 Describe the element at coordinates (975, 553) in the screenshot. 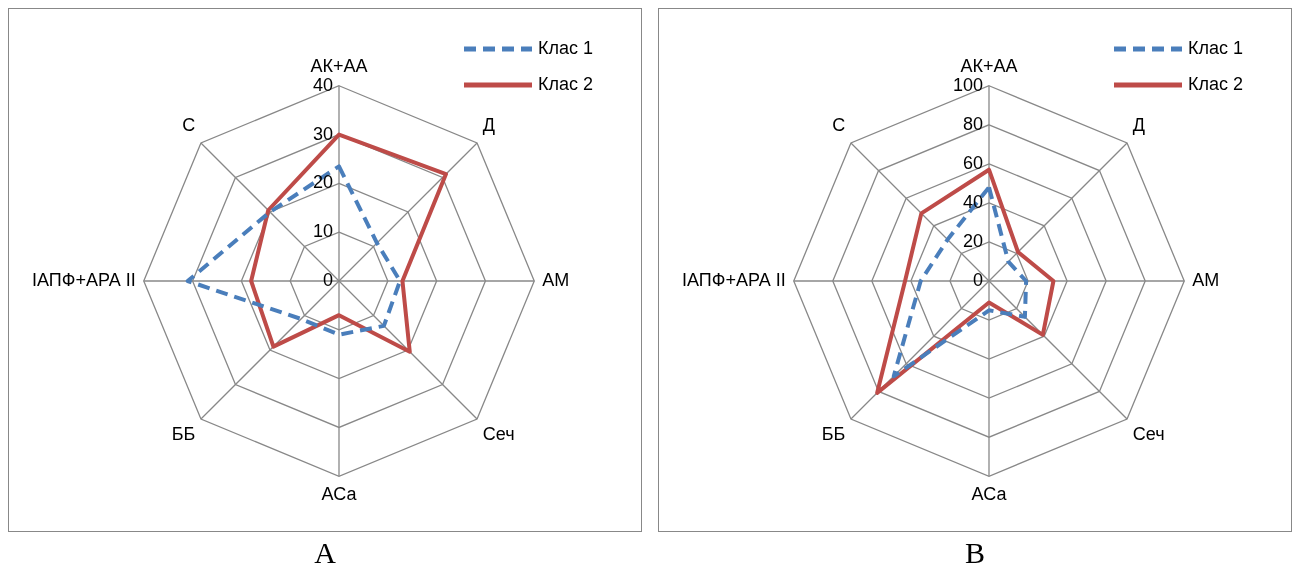

I see `text: В` at that location.